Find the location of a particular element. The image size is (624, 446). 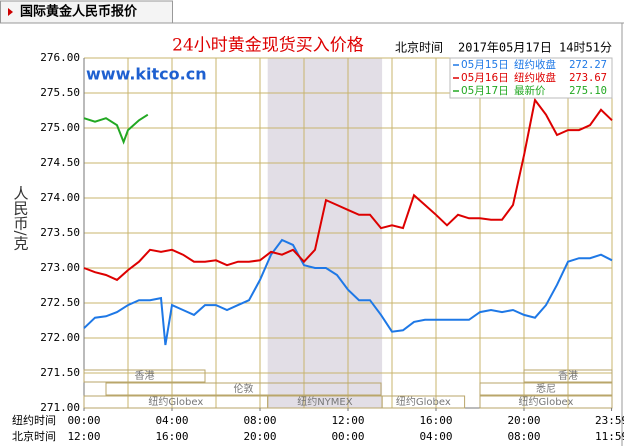

x-tick-label-2: 11:59 is located at coordinates (609, 436).